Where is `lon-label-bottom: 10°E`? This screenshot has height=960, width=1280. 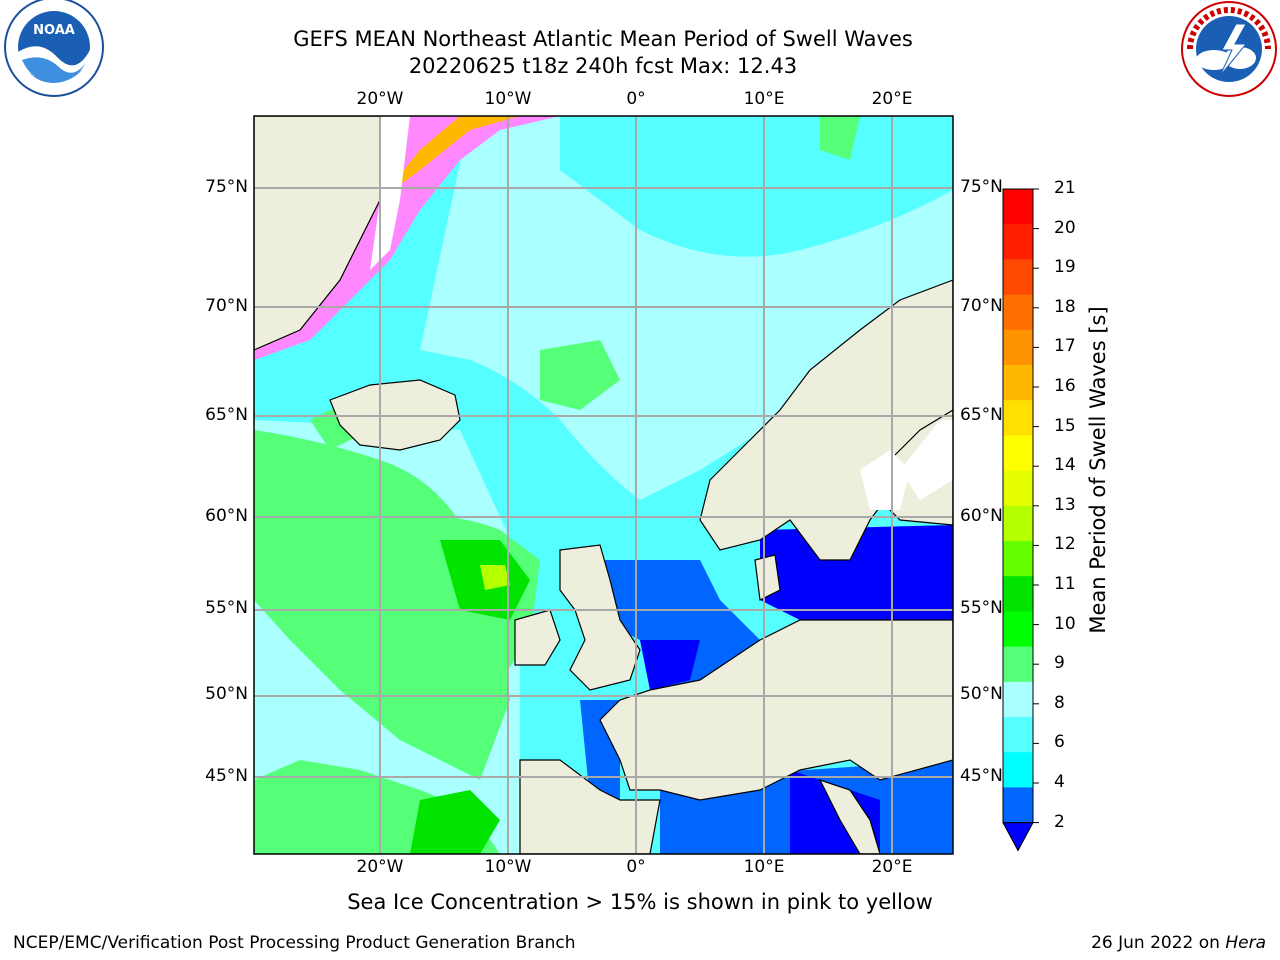
lon-label-bottom: 10°E is located at coordinates (764, 867).